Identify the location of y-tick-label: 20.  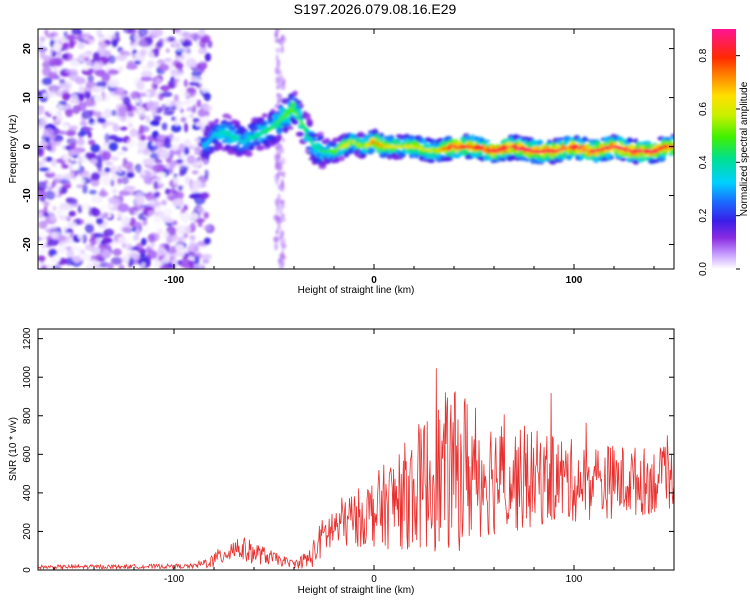
(27, 49).